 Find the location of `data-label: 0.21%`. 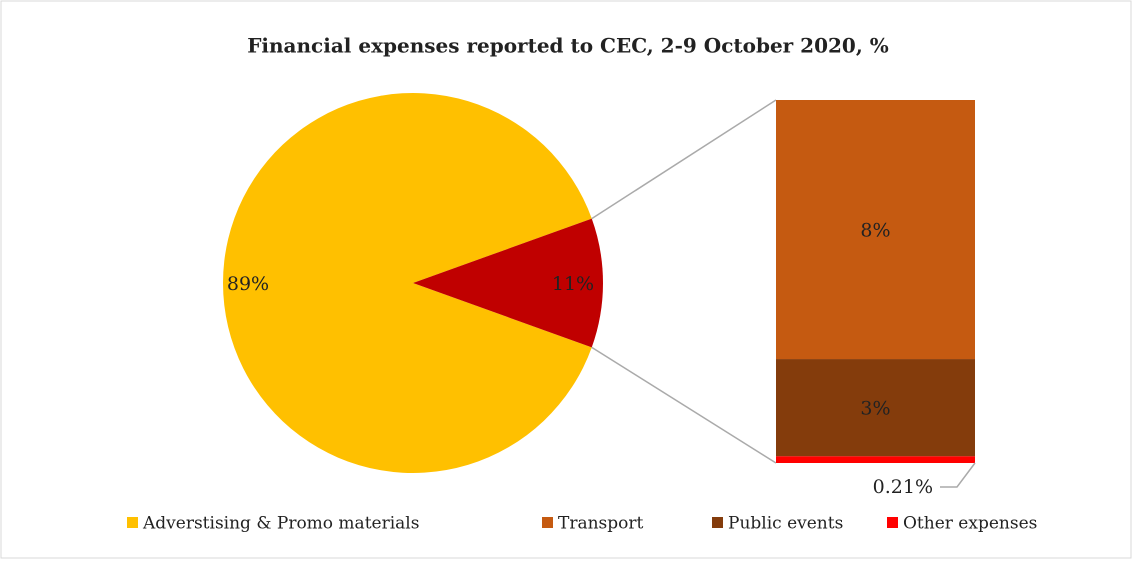

data-label: 0.21% is located at coordinates (903, 487).